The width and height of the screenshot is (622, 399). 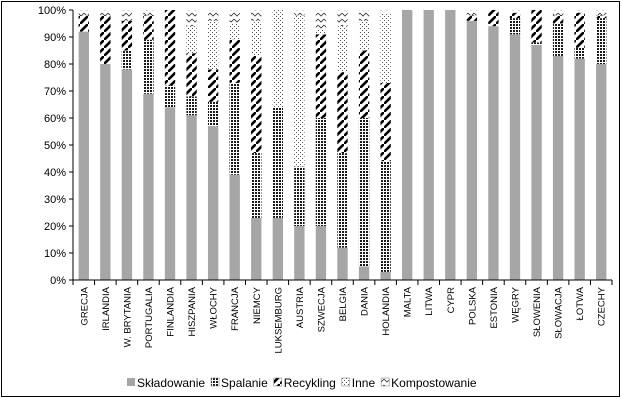 I want to click on bar-stack-szwecja, so click(x=321, y=145).